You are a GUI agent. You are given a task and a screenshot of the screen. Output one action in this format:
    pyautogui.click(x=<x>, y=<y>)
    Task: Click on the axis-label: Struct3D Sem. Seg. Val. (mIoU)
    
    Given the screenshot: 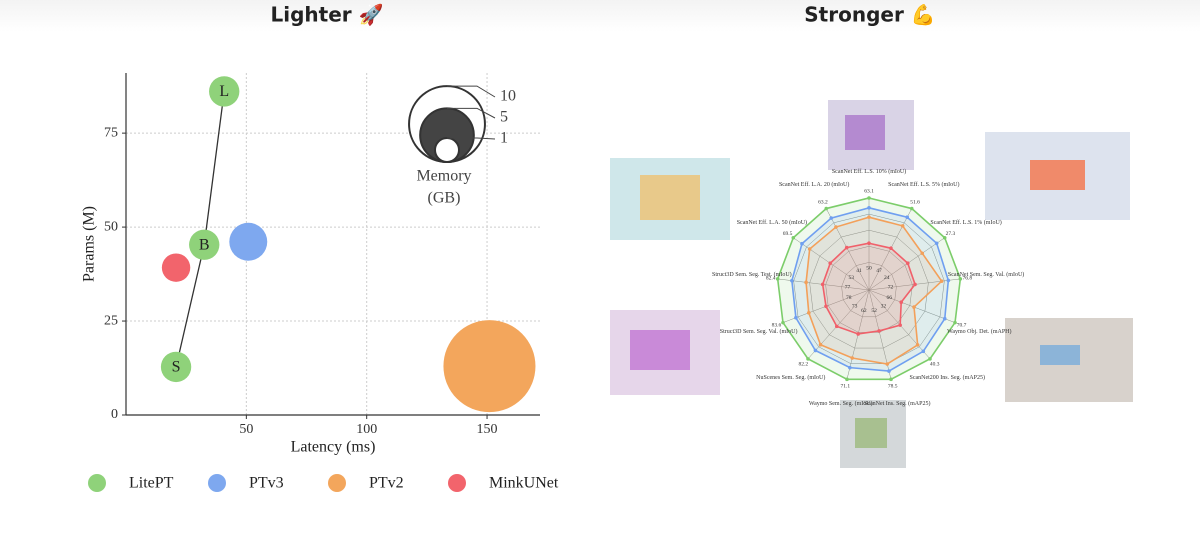 What is the action you would take?
    pyautogui.click(x=758, y=331)
    